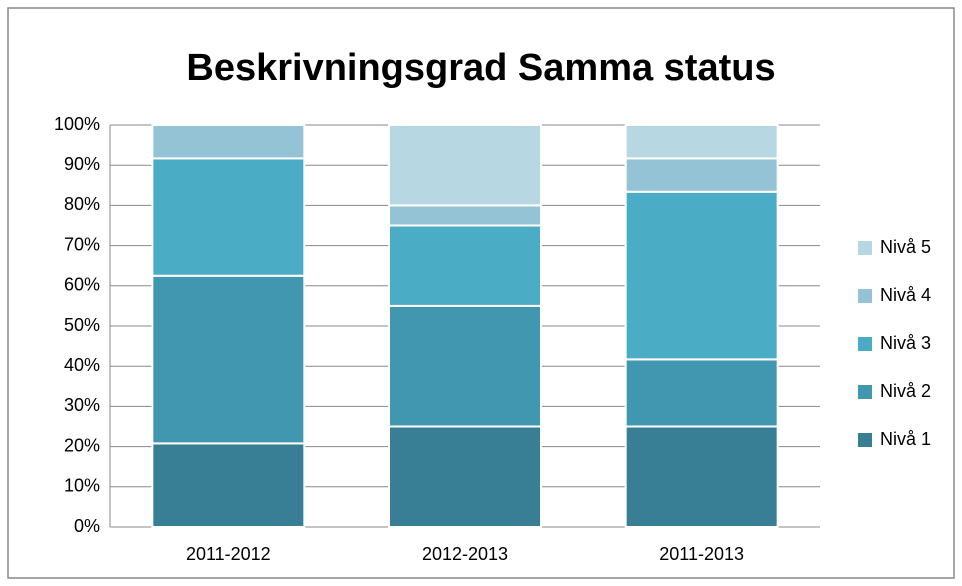 Image resolution: width=962 pixels, height=586 pixels. I want to click on legend-label: Nivå 4, so click(905, 295).